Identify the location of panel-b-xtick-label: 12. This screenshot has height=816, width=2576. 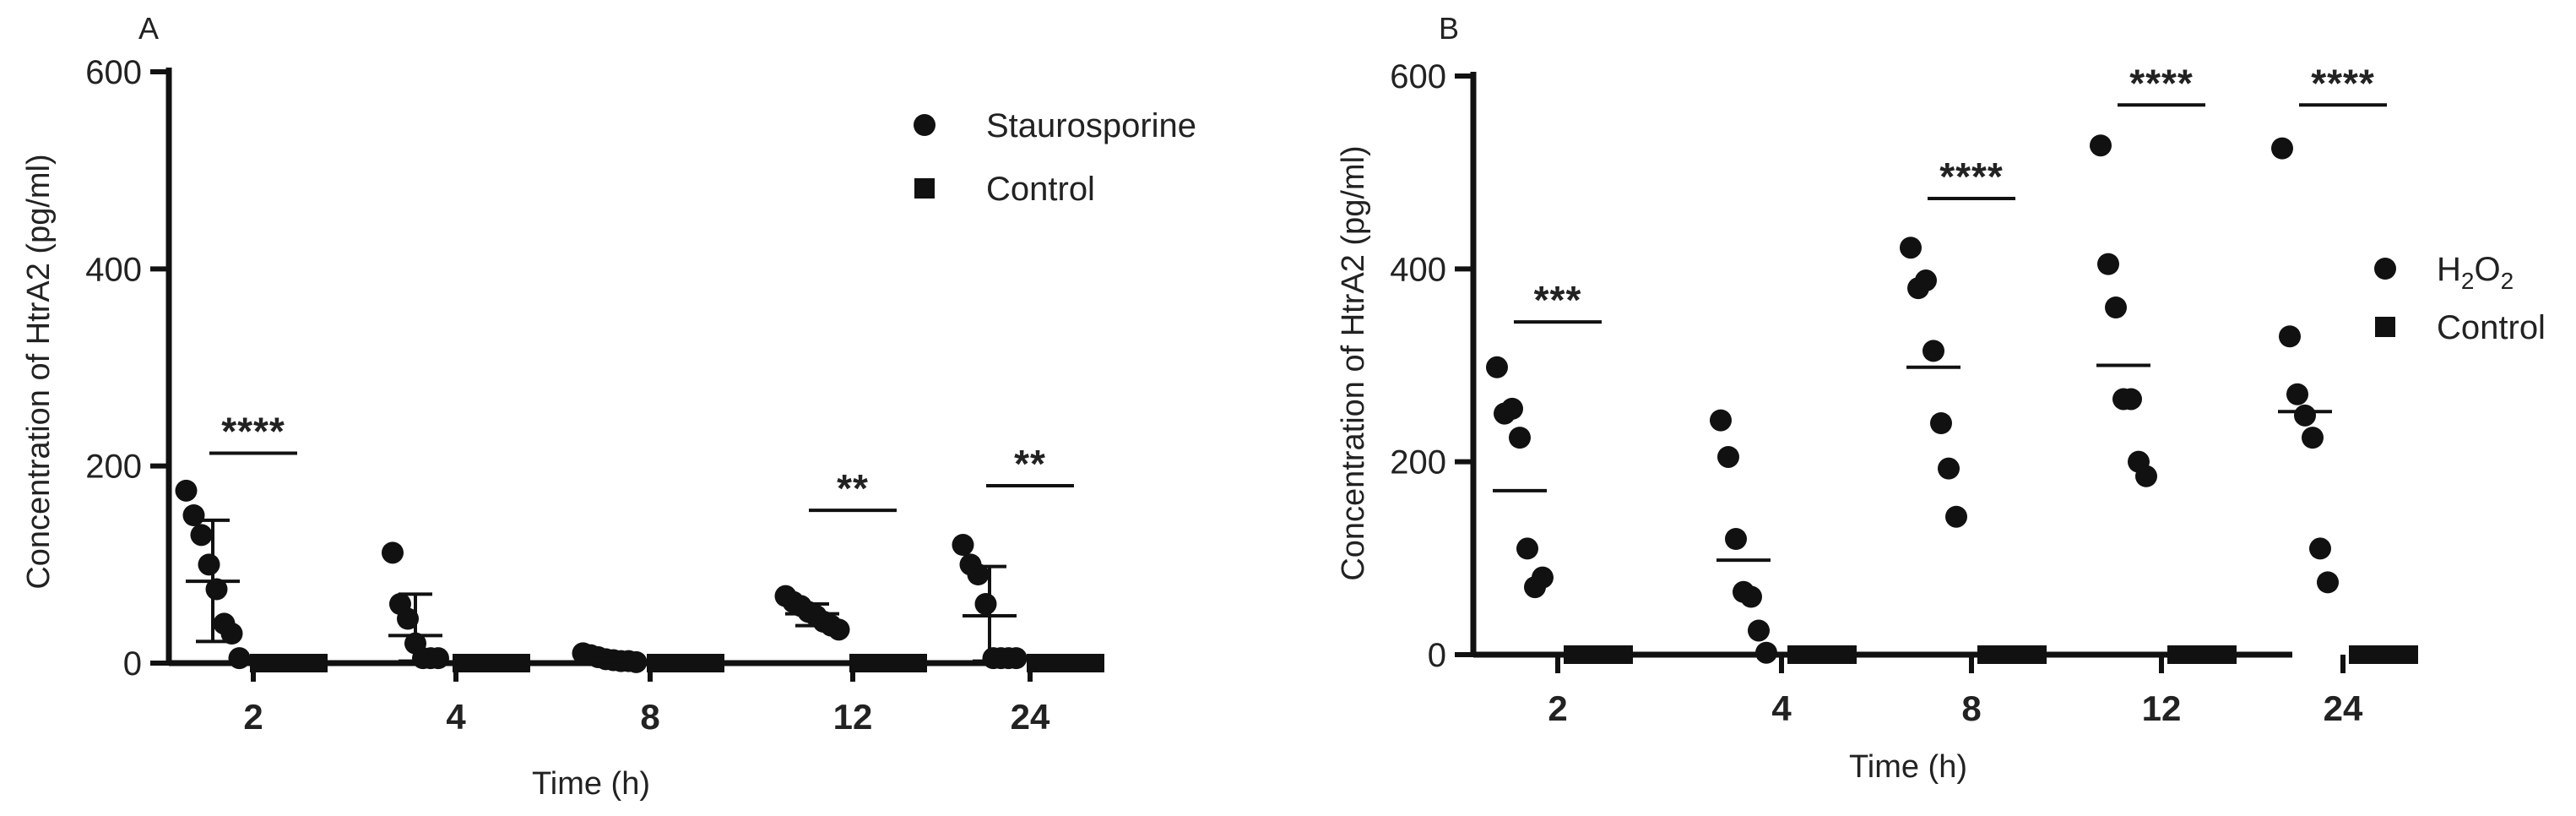
(2162, 708).